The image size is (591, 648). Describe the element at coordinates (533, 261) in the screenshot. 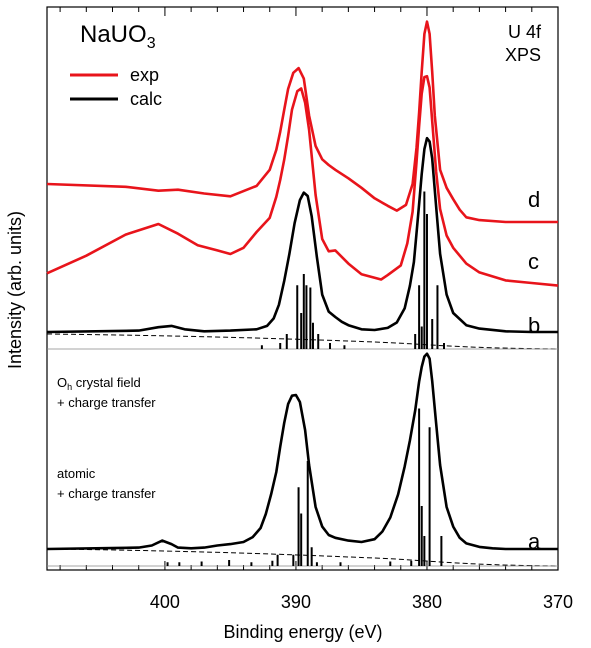

I see `curve-label-c: c` at that location.